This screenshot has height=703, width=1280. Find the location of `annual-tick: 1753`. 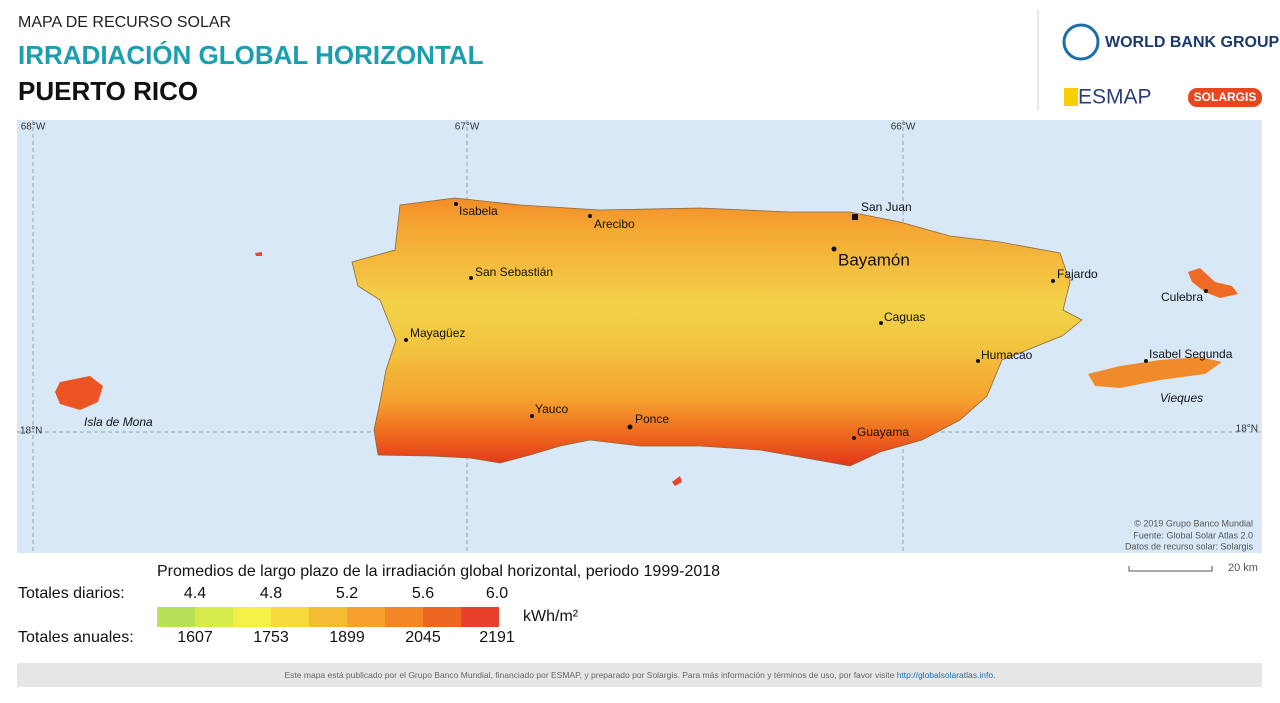

annual-tick: 1753 is located at coordinates (271, 637).